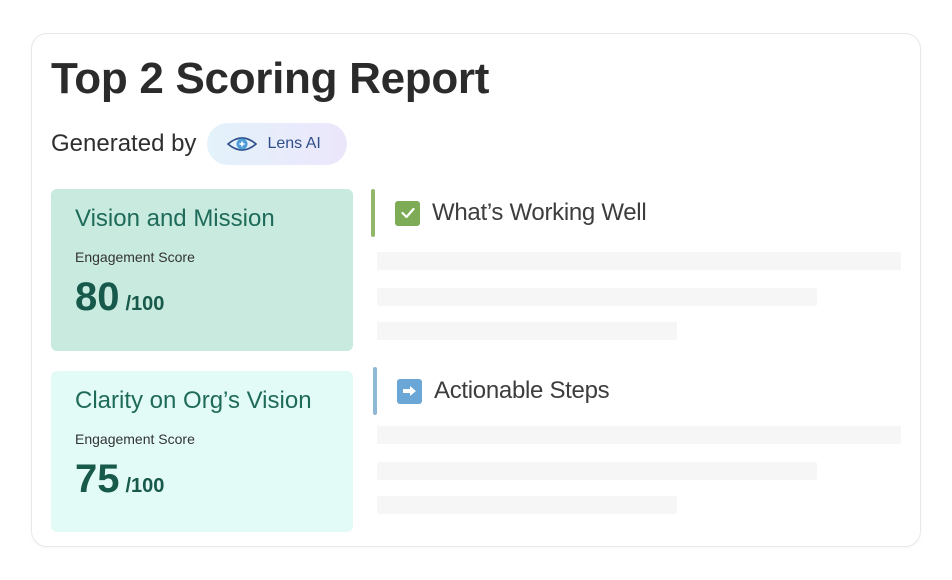 The image size is (952, 580). I want to click on score-card-title: Vision and Mission, so click(175, 218).